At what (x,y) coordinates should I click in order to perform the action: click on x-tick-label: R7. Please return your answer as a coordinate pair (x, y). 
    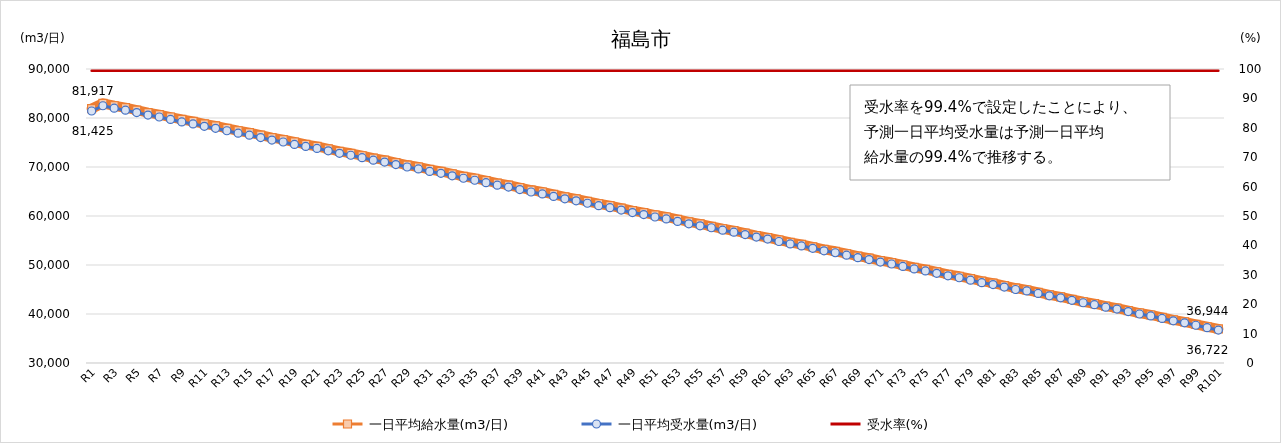
    Looking at the image, I should click on (155, 375).